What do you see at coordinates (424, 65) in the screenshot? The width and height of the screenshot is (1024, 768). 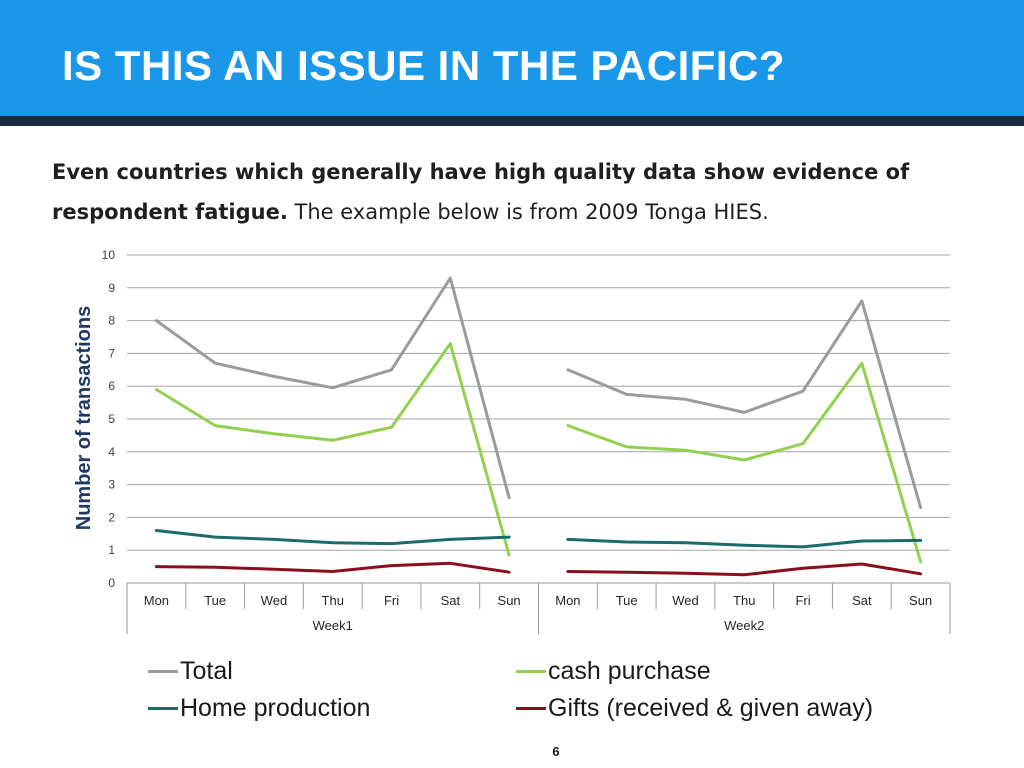 I see `slide-title: IS THIS AN ISSUE IN THE PACIFIC?` at bounding box center [424, 65].